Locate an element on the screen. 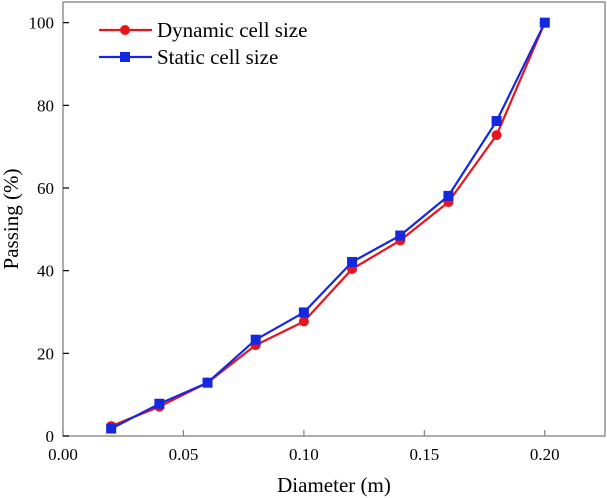 The height and width of the screenshot is (498, 607). legend-item-dynamic-cell-size: Dynamic cell size is located at coordinates (203, 30).